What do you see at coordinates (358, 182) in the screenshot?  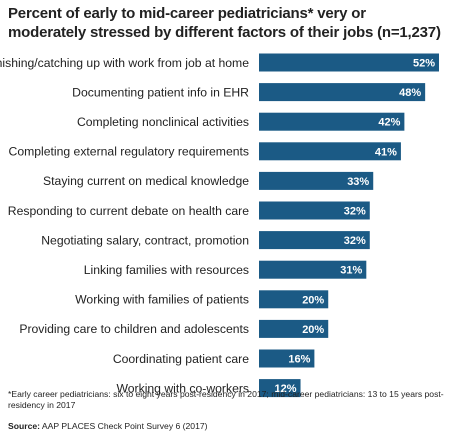 I see `bar-value-label: 33%` at bounding box center [358, 182].